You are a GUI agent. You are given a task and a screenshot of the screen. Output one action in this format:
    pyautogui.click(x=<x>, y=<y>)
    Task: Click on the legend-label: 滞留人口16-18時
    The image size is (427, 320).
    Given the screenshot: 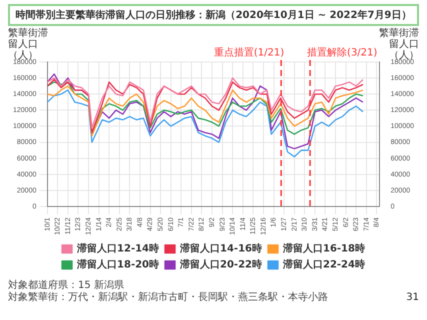 What is the action you would take?
    pyautogui.click(x=323, y=248)
    